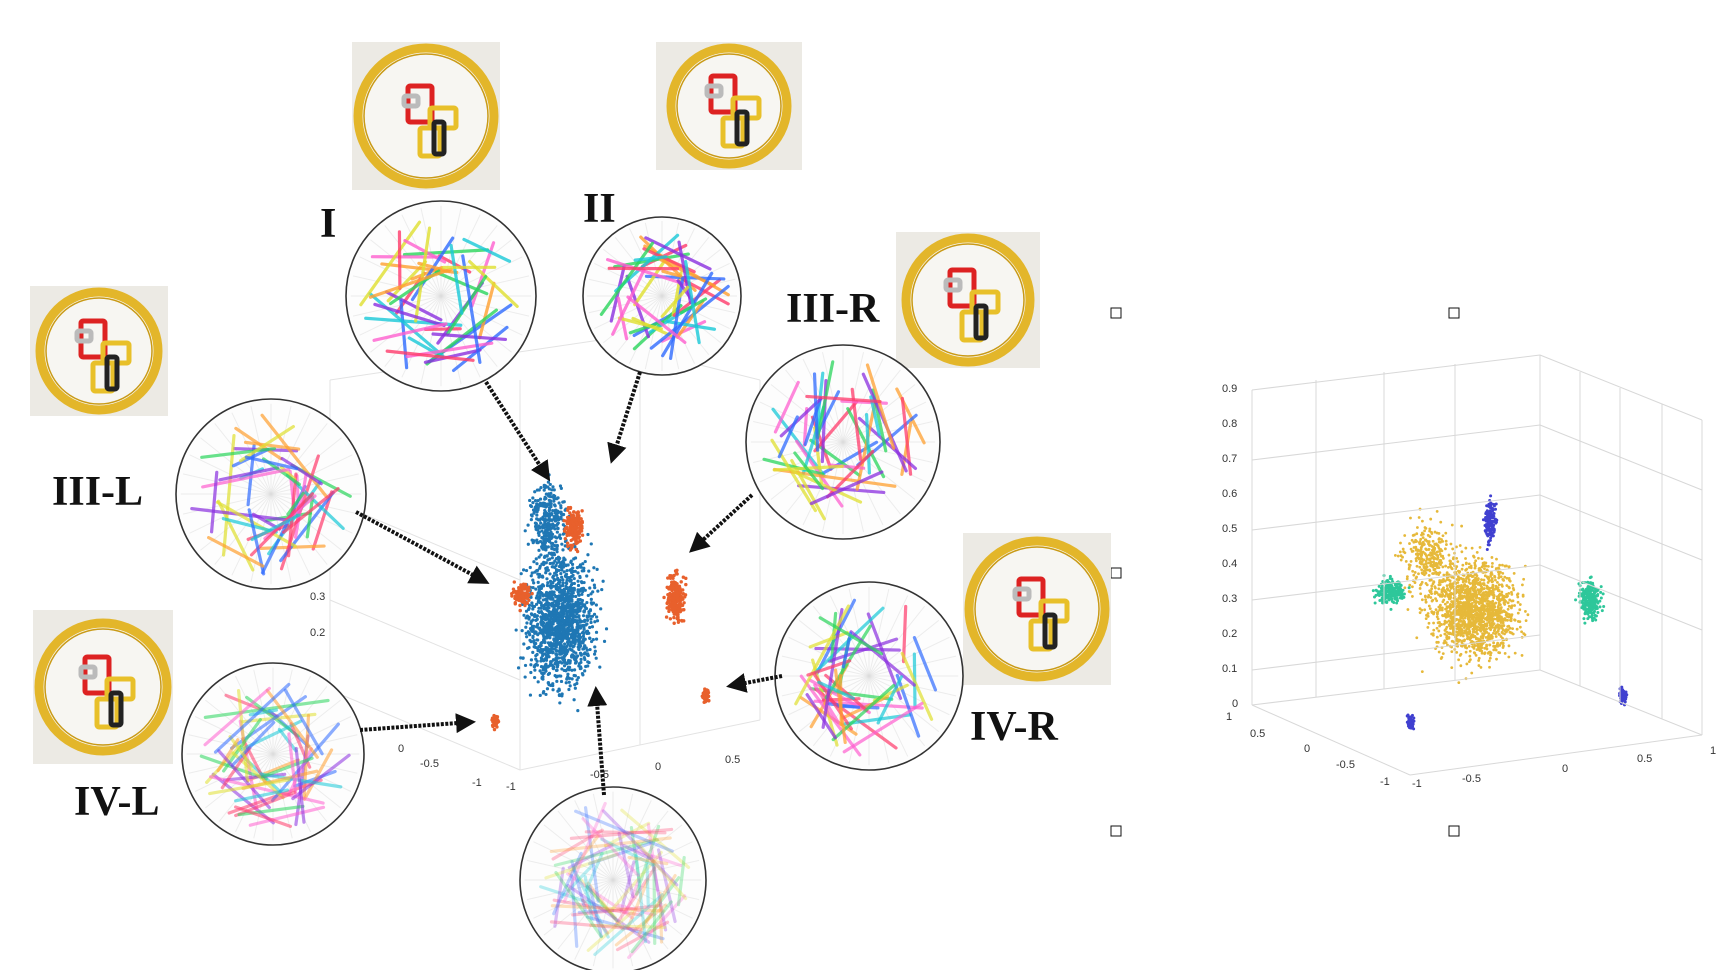  What do you see at coordinates (317, 597) in the screenshot?
I see `left-ytick-0: 0.3` at bounding box center [317, 597].